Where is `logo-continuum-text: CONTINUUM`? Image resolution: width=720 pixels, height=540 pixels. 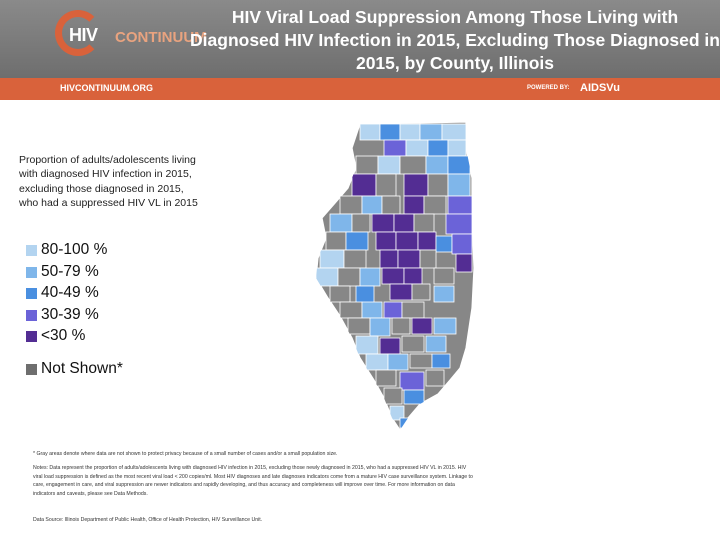
logo-continuum-text: CONTINUUM is located at coordinates (161, 37).